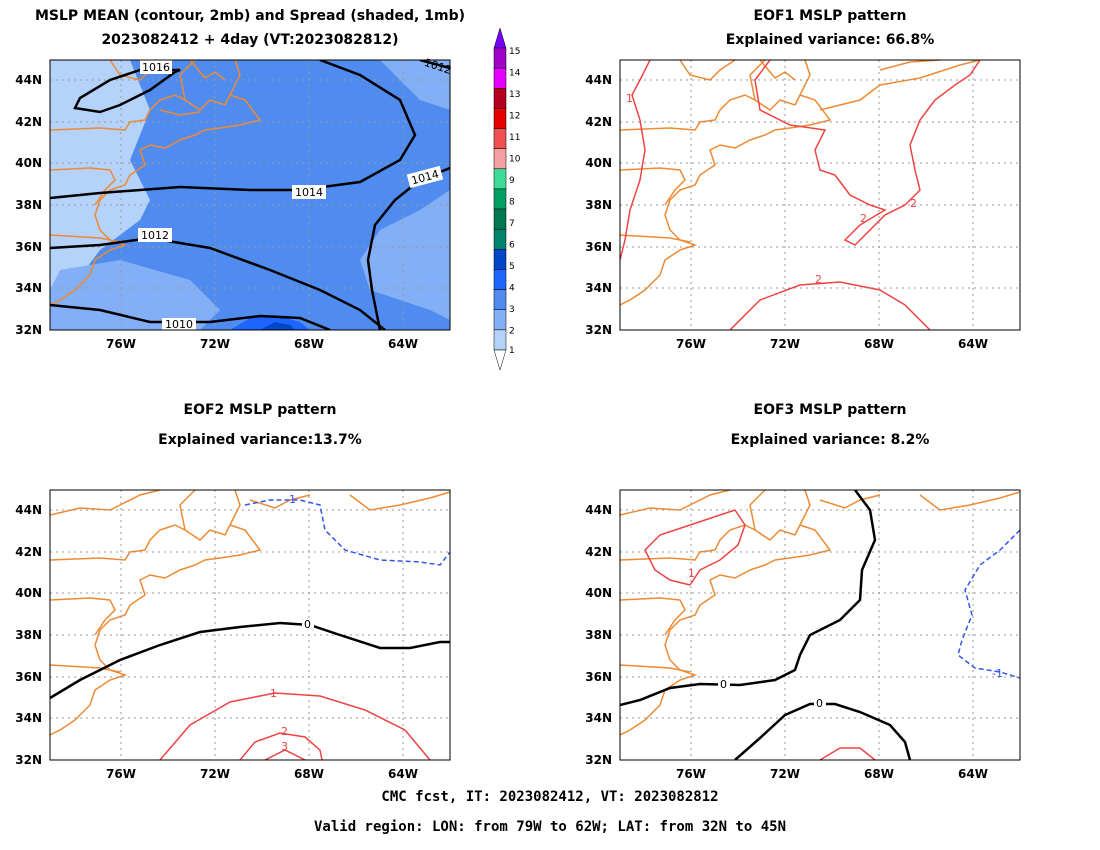 Image resolution: width=1100 pixels, height=850 pixels. What do you see at coordinates (260, 410) in the screenshot?
I see `eof2-panel-title: EOF2 MSLP pattern` at bounding box center [260, 410].